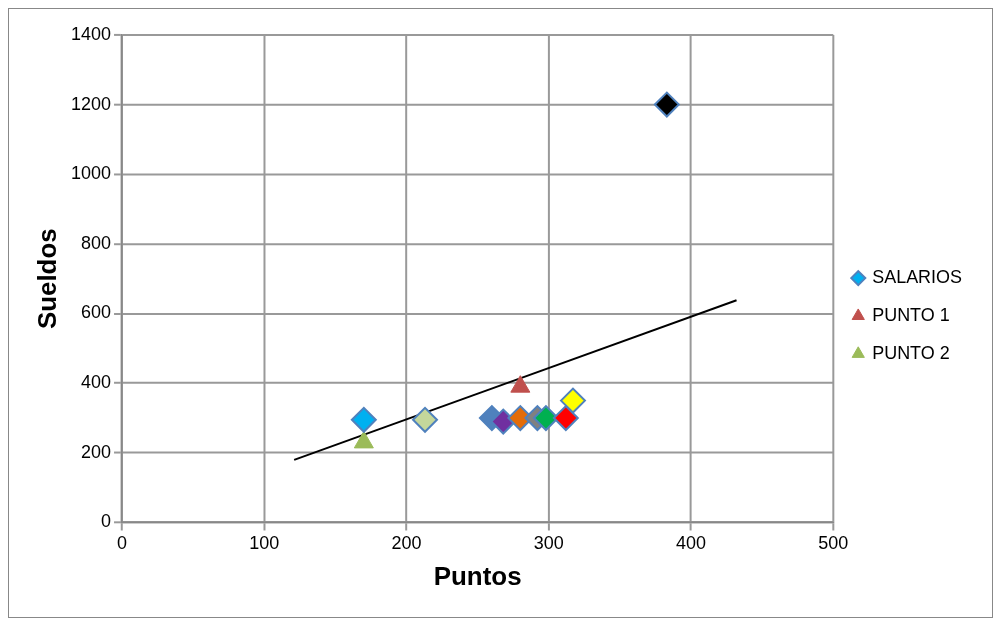  I want to click on y-axis-title: Sueldos, so click(46, 279).